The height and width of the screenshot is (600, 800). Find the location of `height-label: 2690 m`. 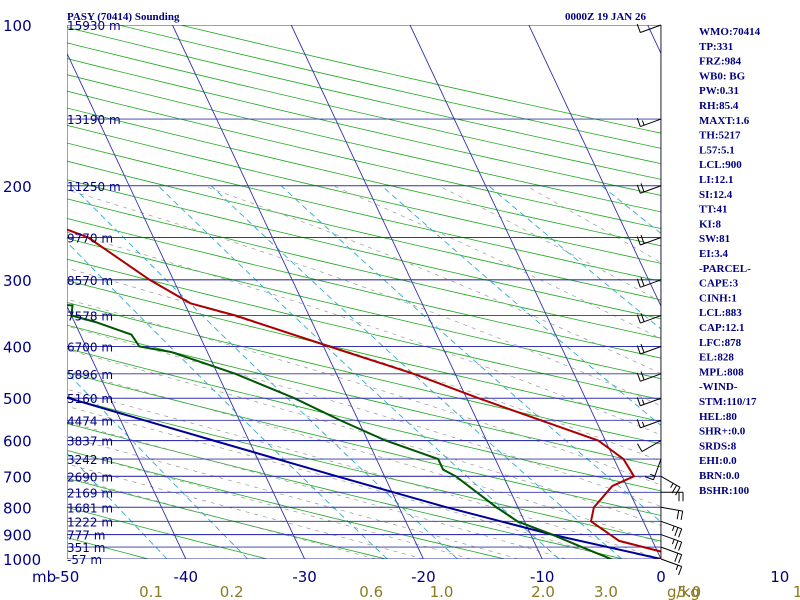

height-label: 2690 m is located at coordinates (90, 477).